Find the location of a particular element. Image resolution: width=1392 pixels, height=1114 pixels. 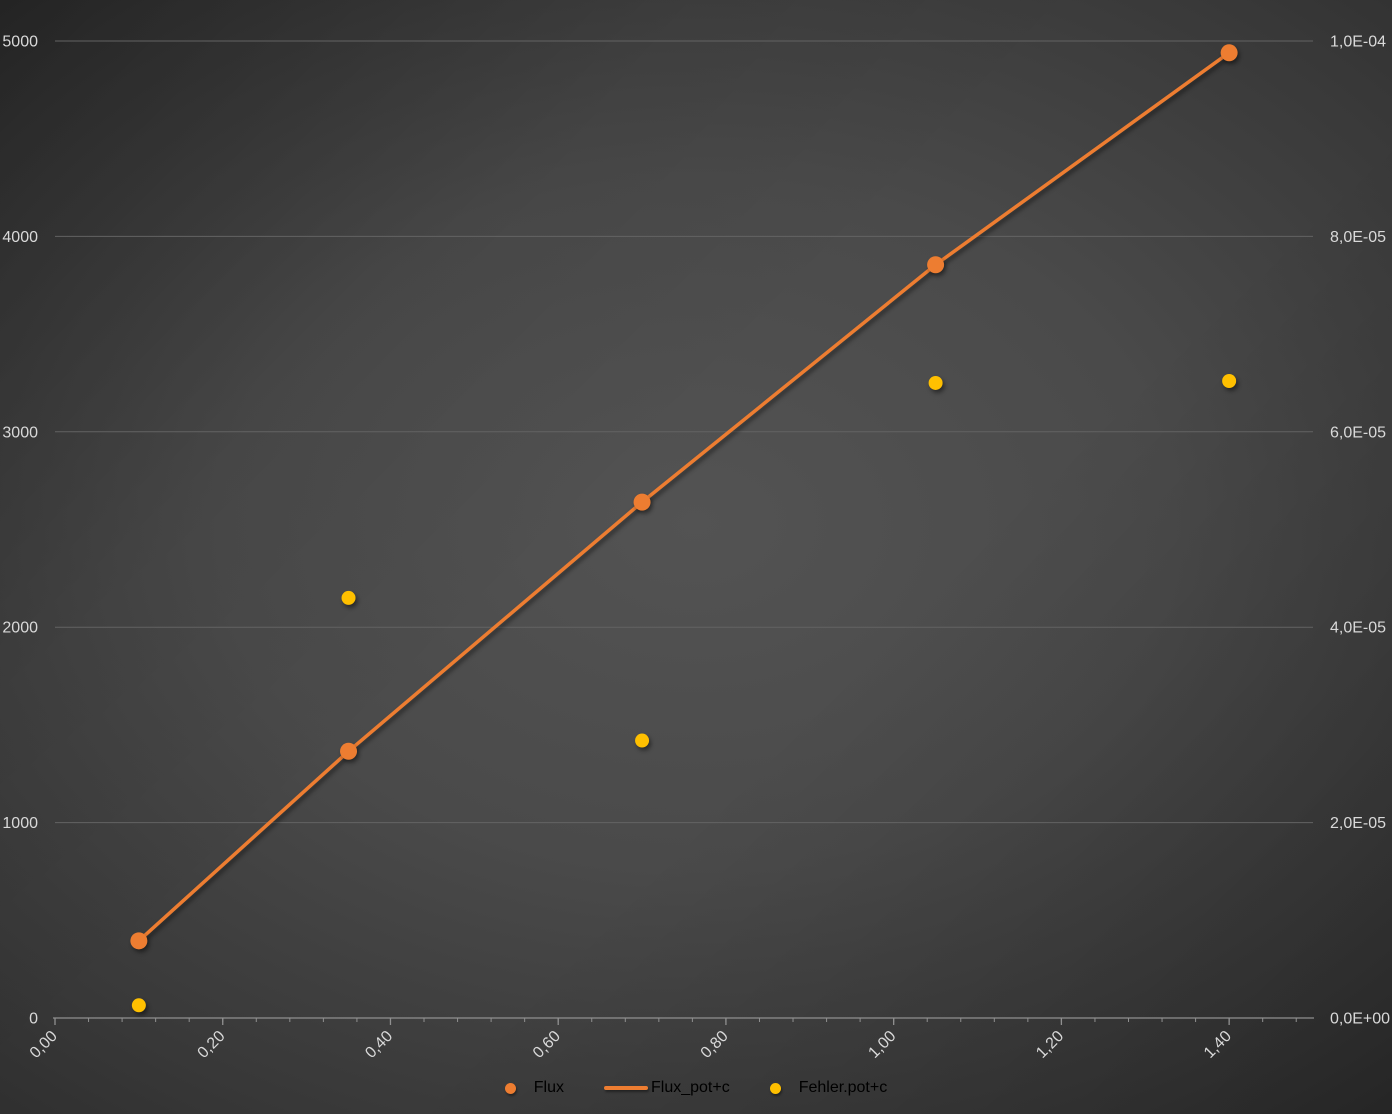

y-axis-left-tick-label: 5000 is located at coordinates (20, 42).